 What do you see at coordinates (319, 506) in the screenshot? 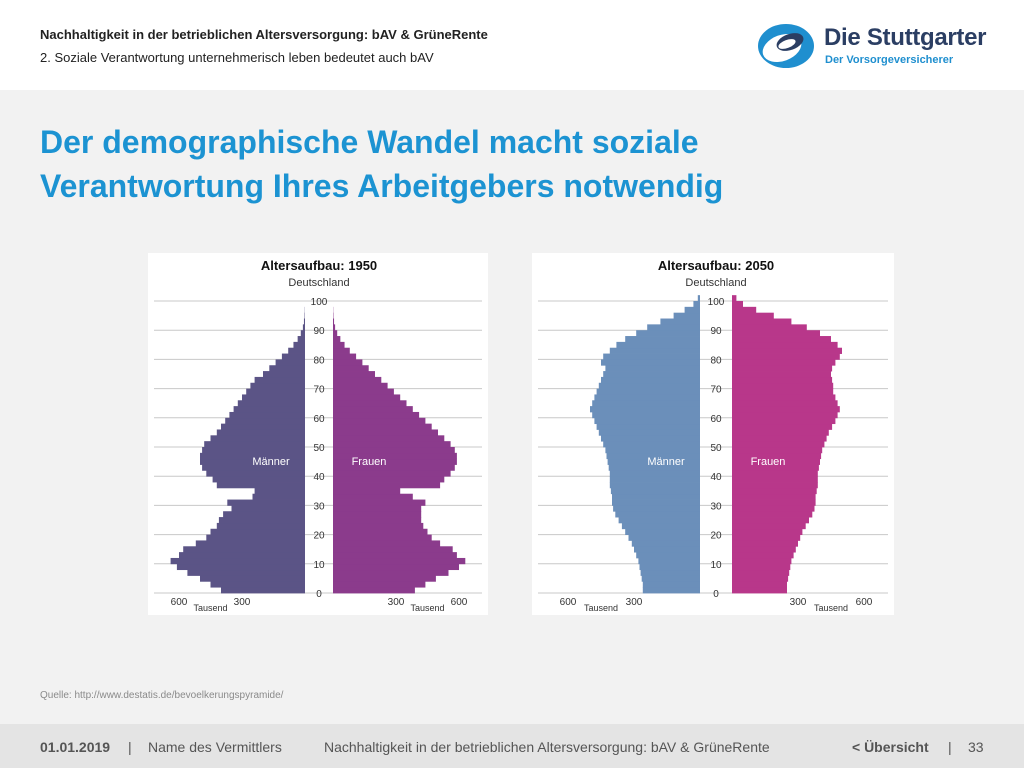
I see `age-tick-label: 30` at bounding box center [319, 506].